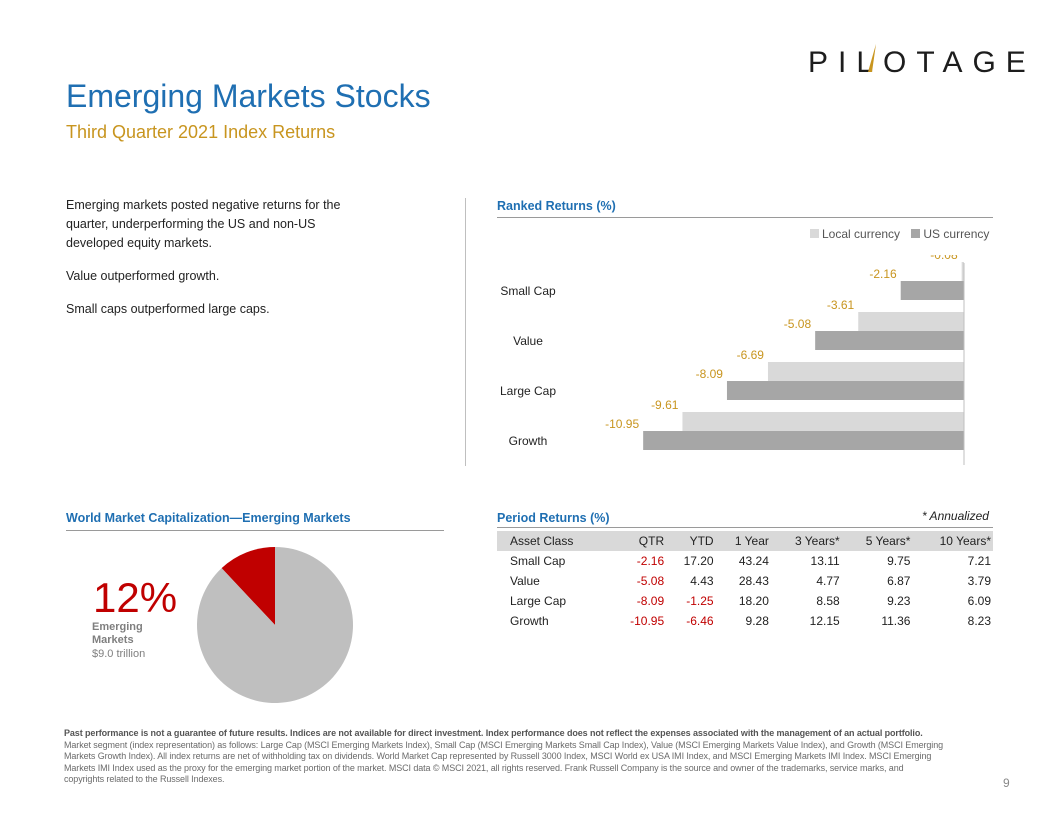 This screenshot has width=1056, height=816. What do you see at coordinates (554, 541) in the screenshot?
I see `header-asset-class: Asset Class` at bounding box center [554, 541].